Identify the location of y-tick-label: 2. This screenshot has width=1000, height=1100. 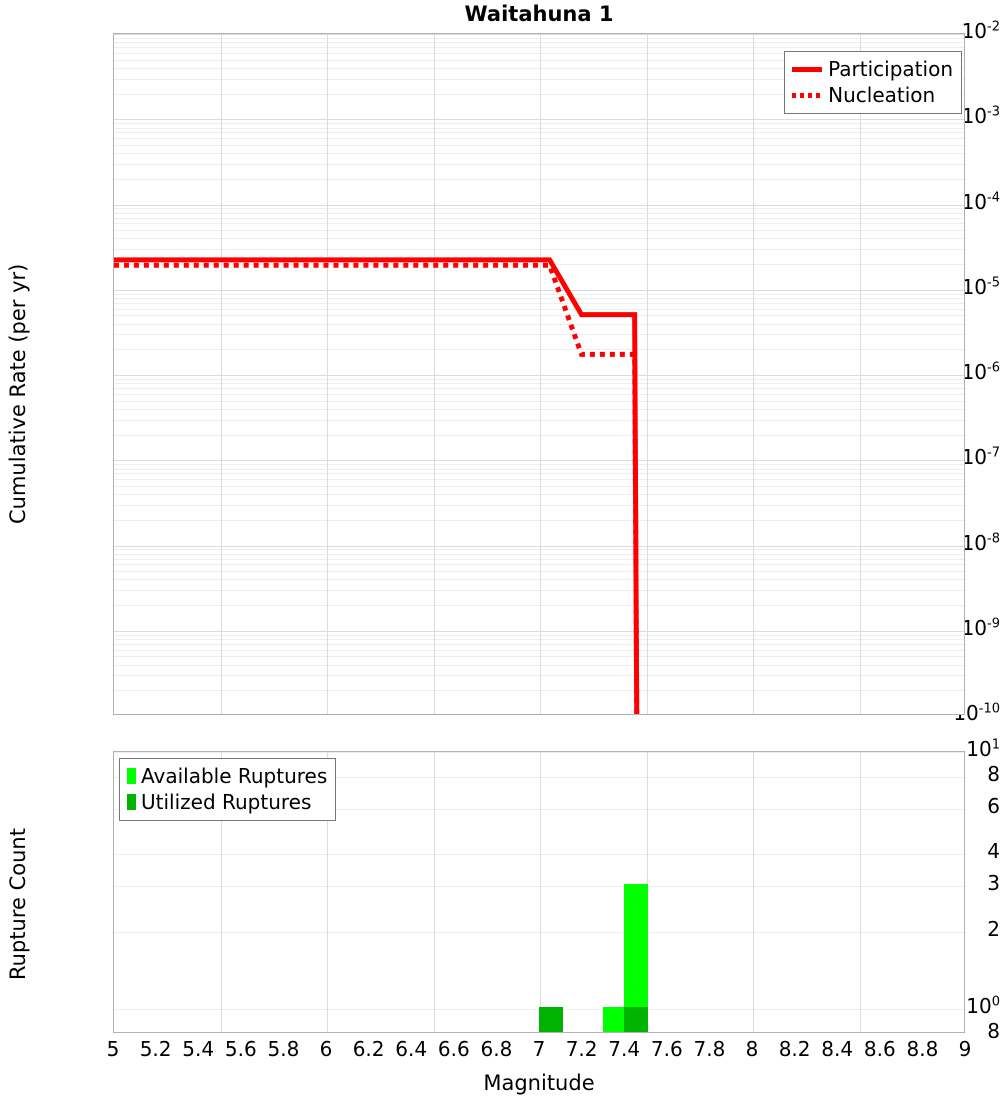
(993, 928).